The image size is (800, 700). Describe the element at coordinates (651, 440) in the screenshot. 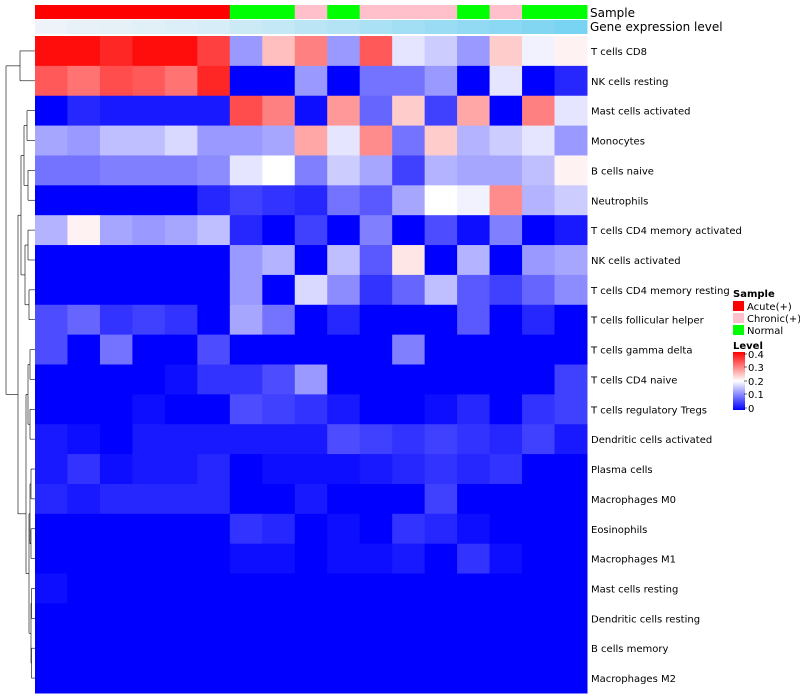

I see `row-label: Dendritic cells activated` at that location.